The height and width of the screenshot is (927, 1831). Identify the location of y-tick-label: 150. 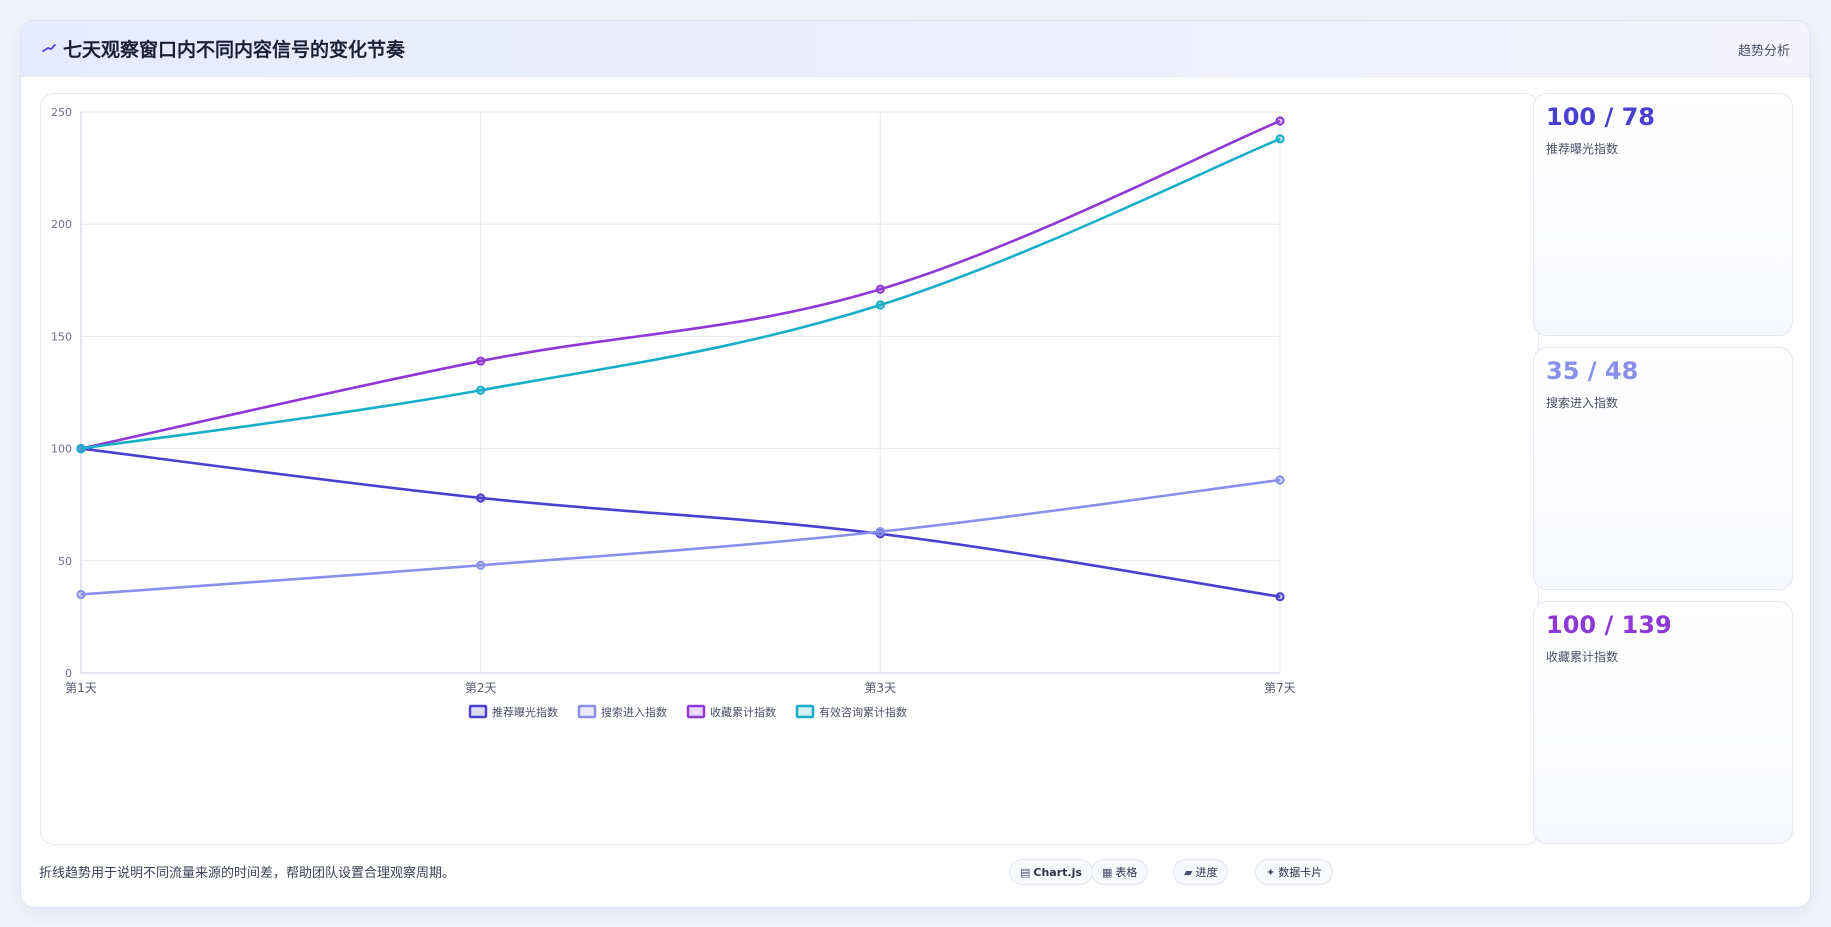
(61, 336).